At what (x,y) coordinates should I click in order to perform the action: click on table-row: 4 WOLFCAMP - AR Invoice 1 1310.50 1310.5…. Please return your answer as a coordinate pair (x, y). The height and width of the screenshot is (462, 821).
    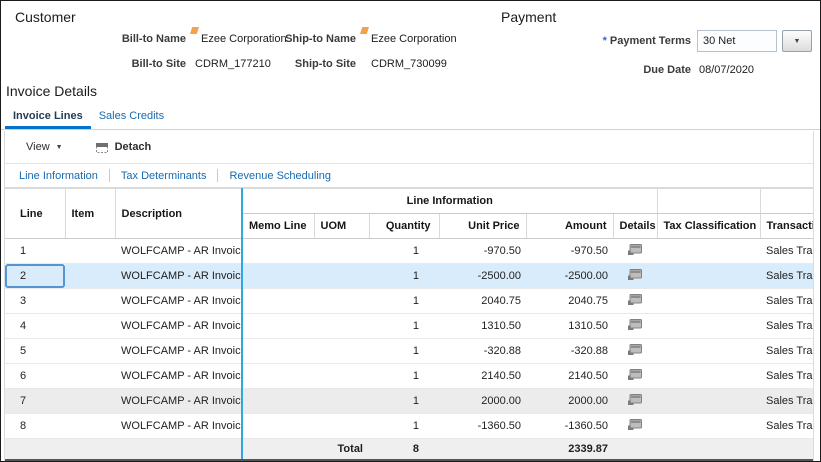
    Looking at the image, I should click on (409, 326).